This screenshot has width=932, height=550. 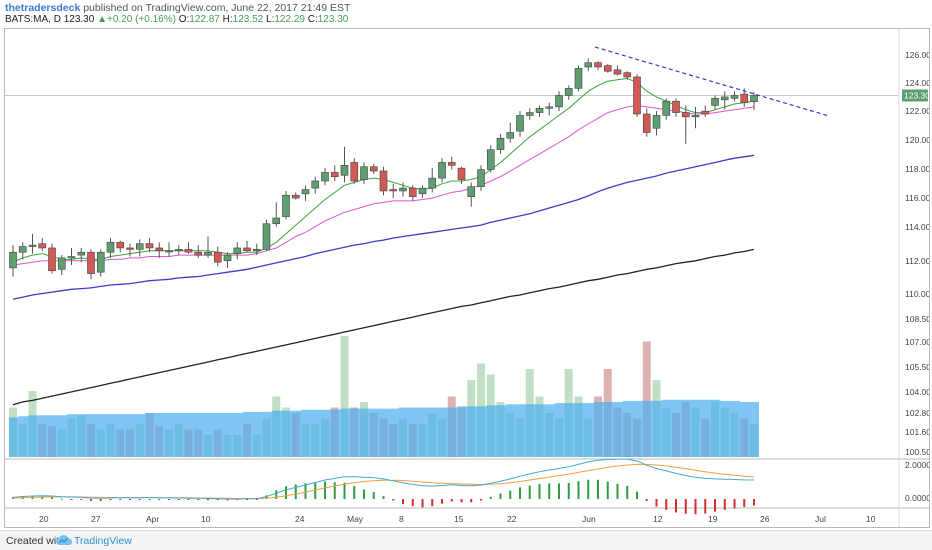 What do you see at coordinates (204, 19) in the screenshot?
I see `open-value: 122.87` at bounding box center [204, 19].